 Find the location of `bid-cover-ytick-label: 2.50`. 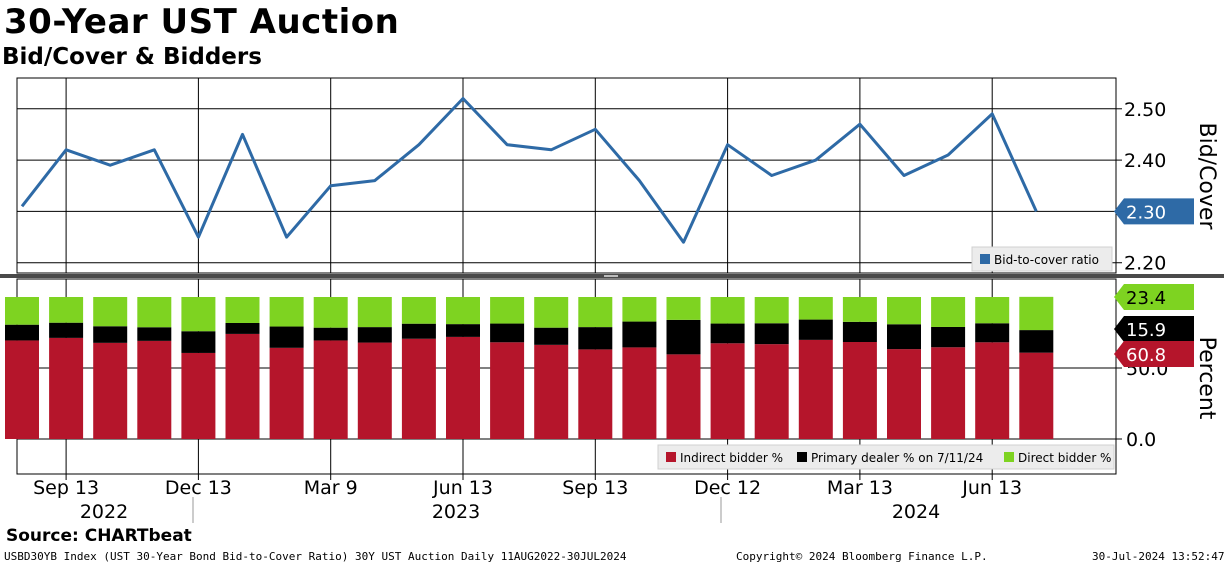

bid-cover-ytick-label: 2.50 is located at coordinates (1145, 110).